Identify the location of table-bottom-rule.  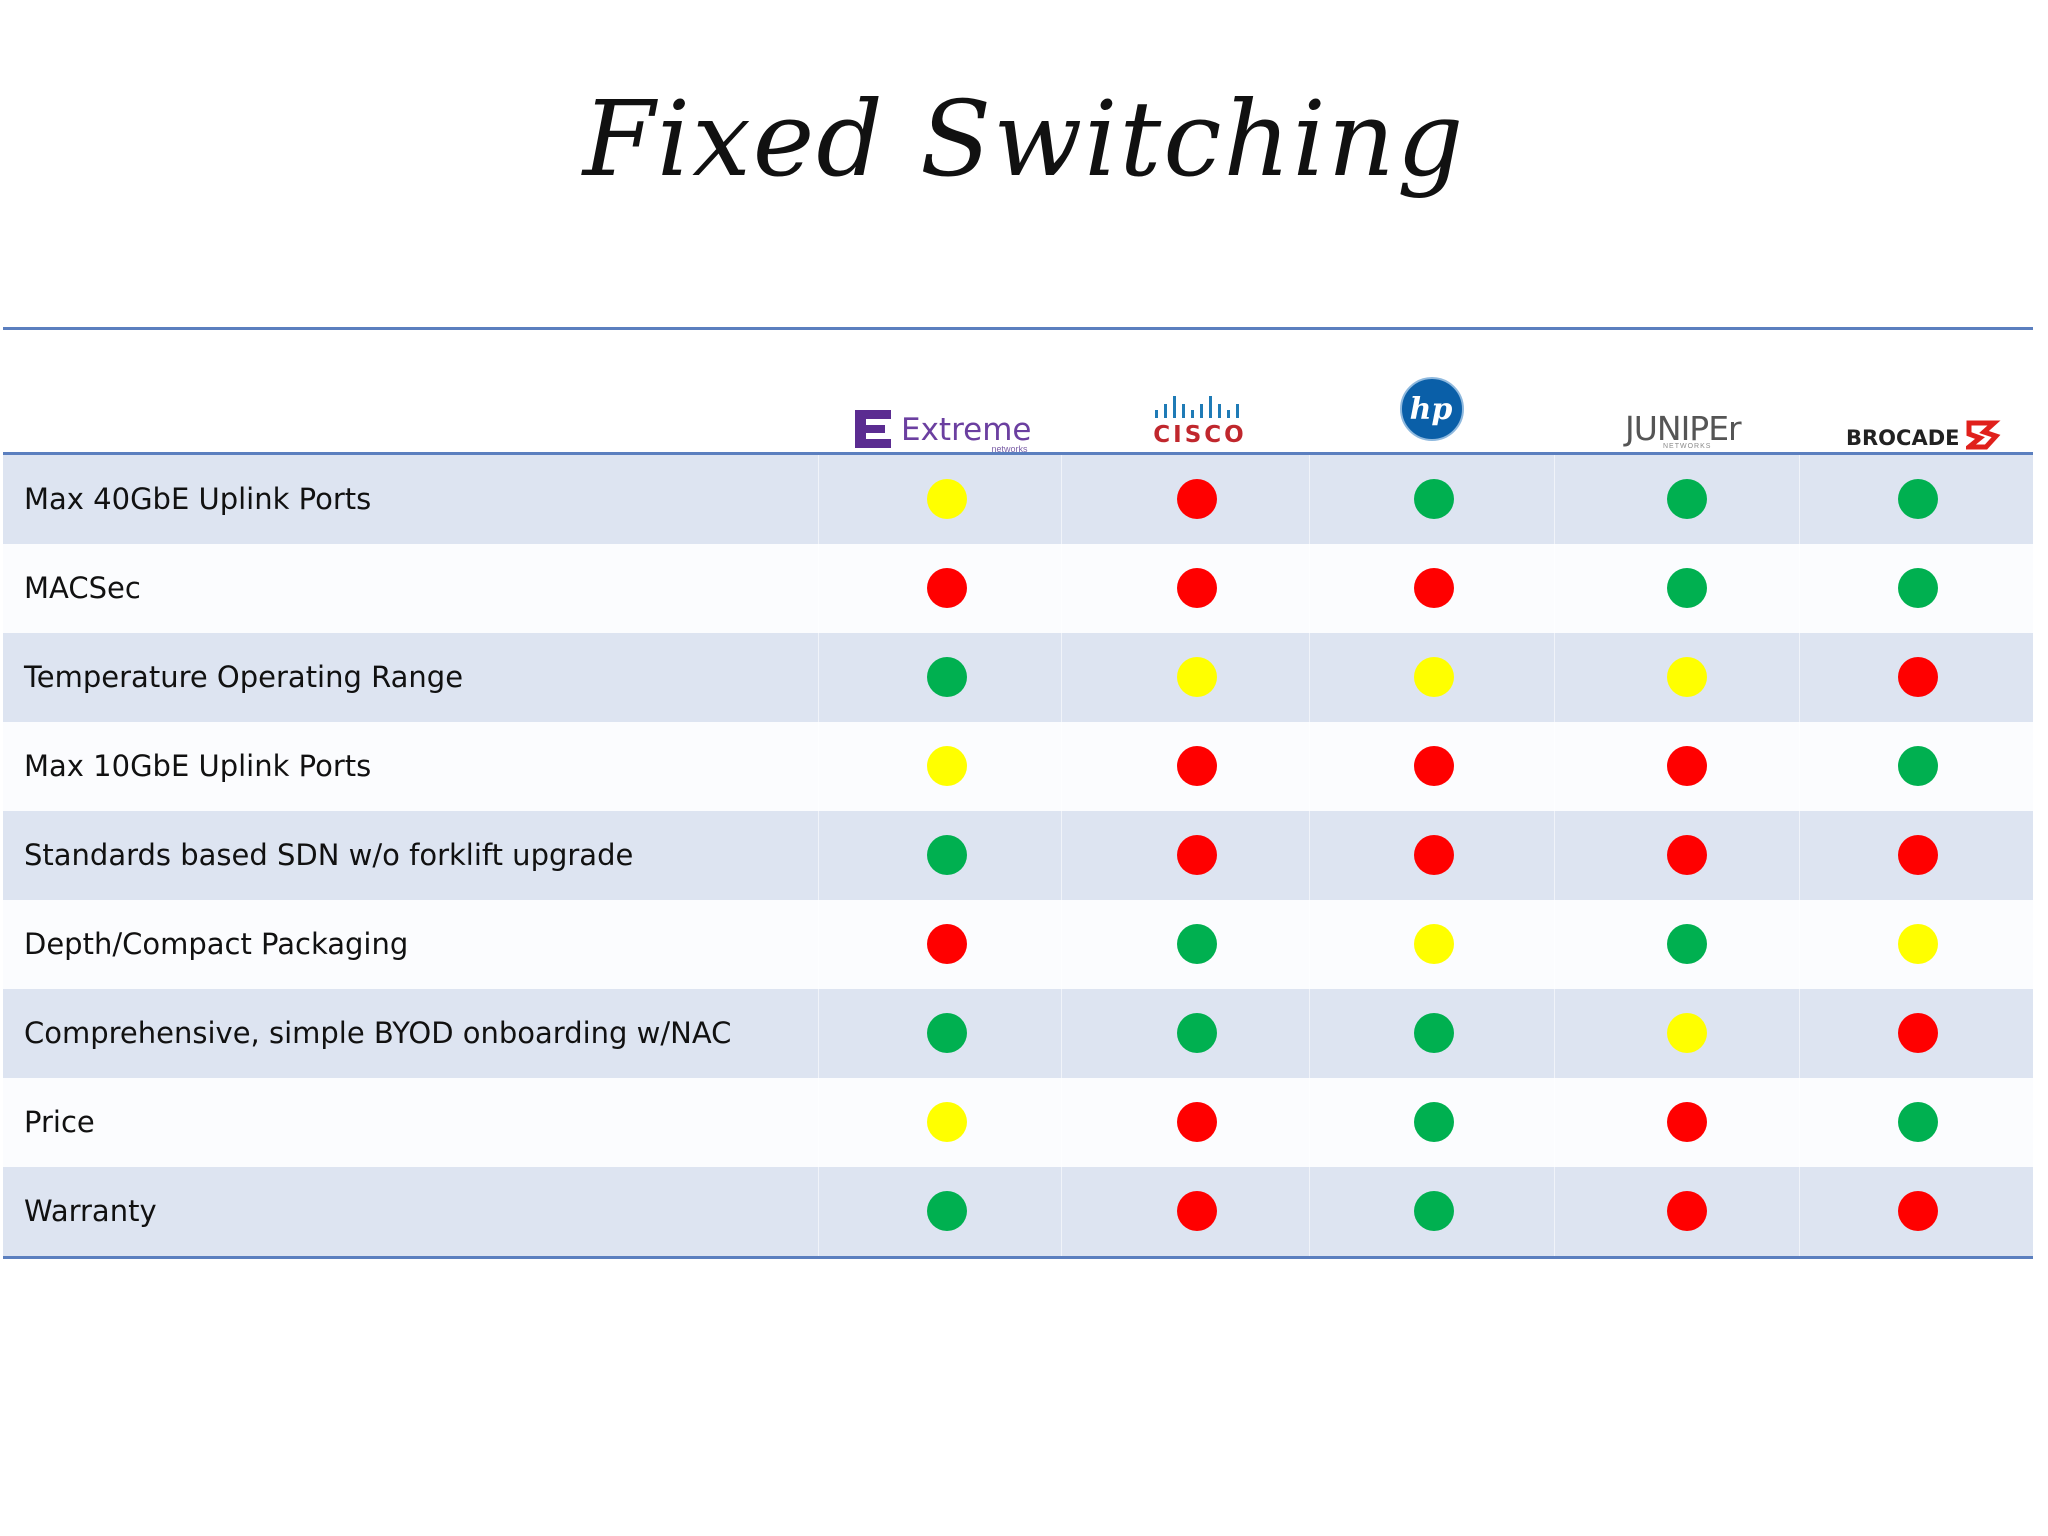
(1018, 1257).